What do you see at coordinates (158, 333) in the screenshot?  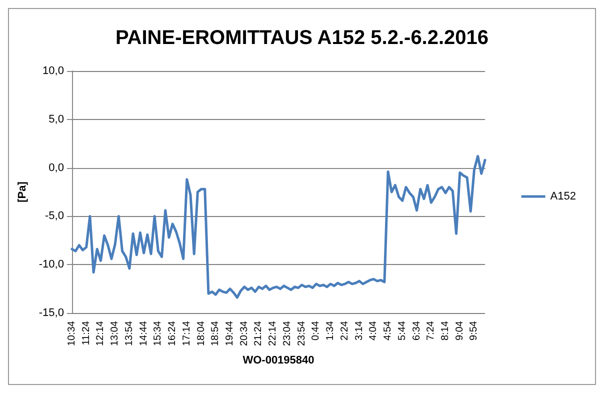 I see `x-tick-label: 15:34` at bounding box center [158, 333].